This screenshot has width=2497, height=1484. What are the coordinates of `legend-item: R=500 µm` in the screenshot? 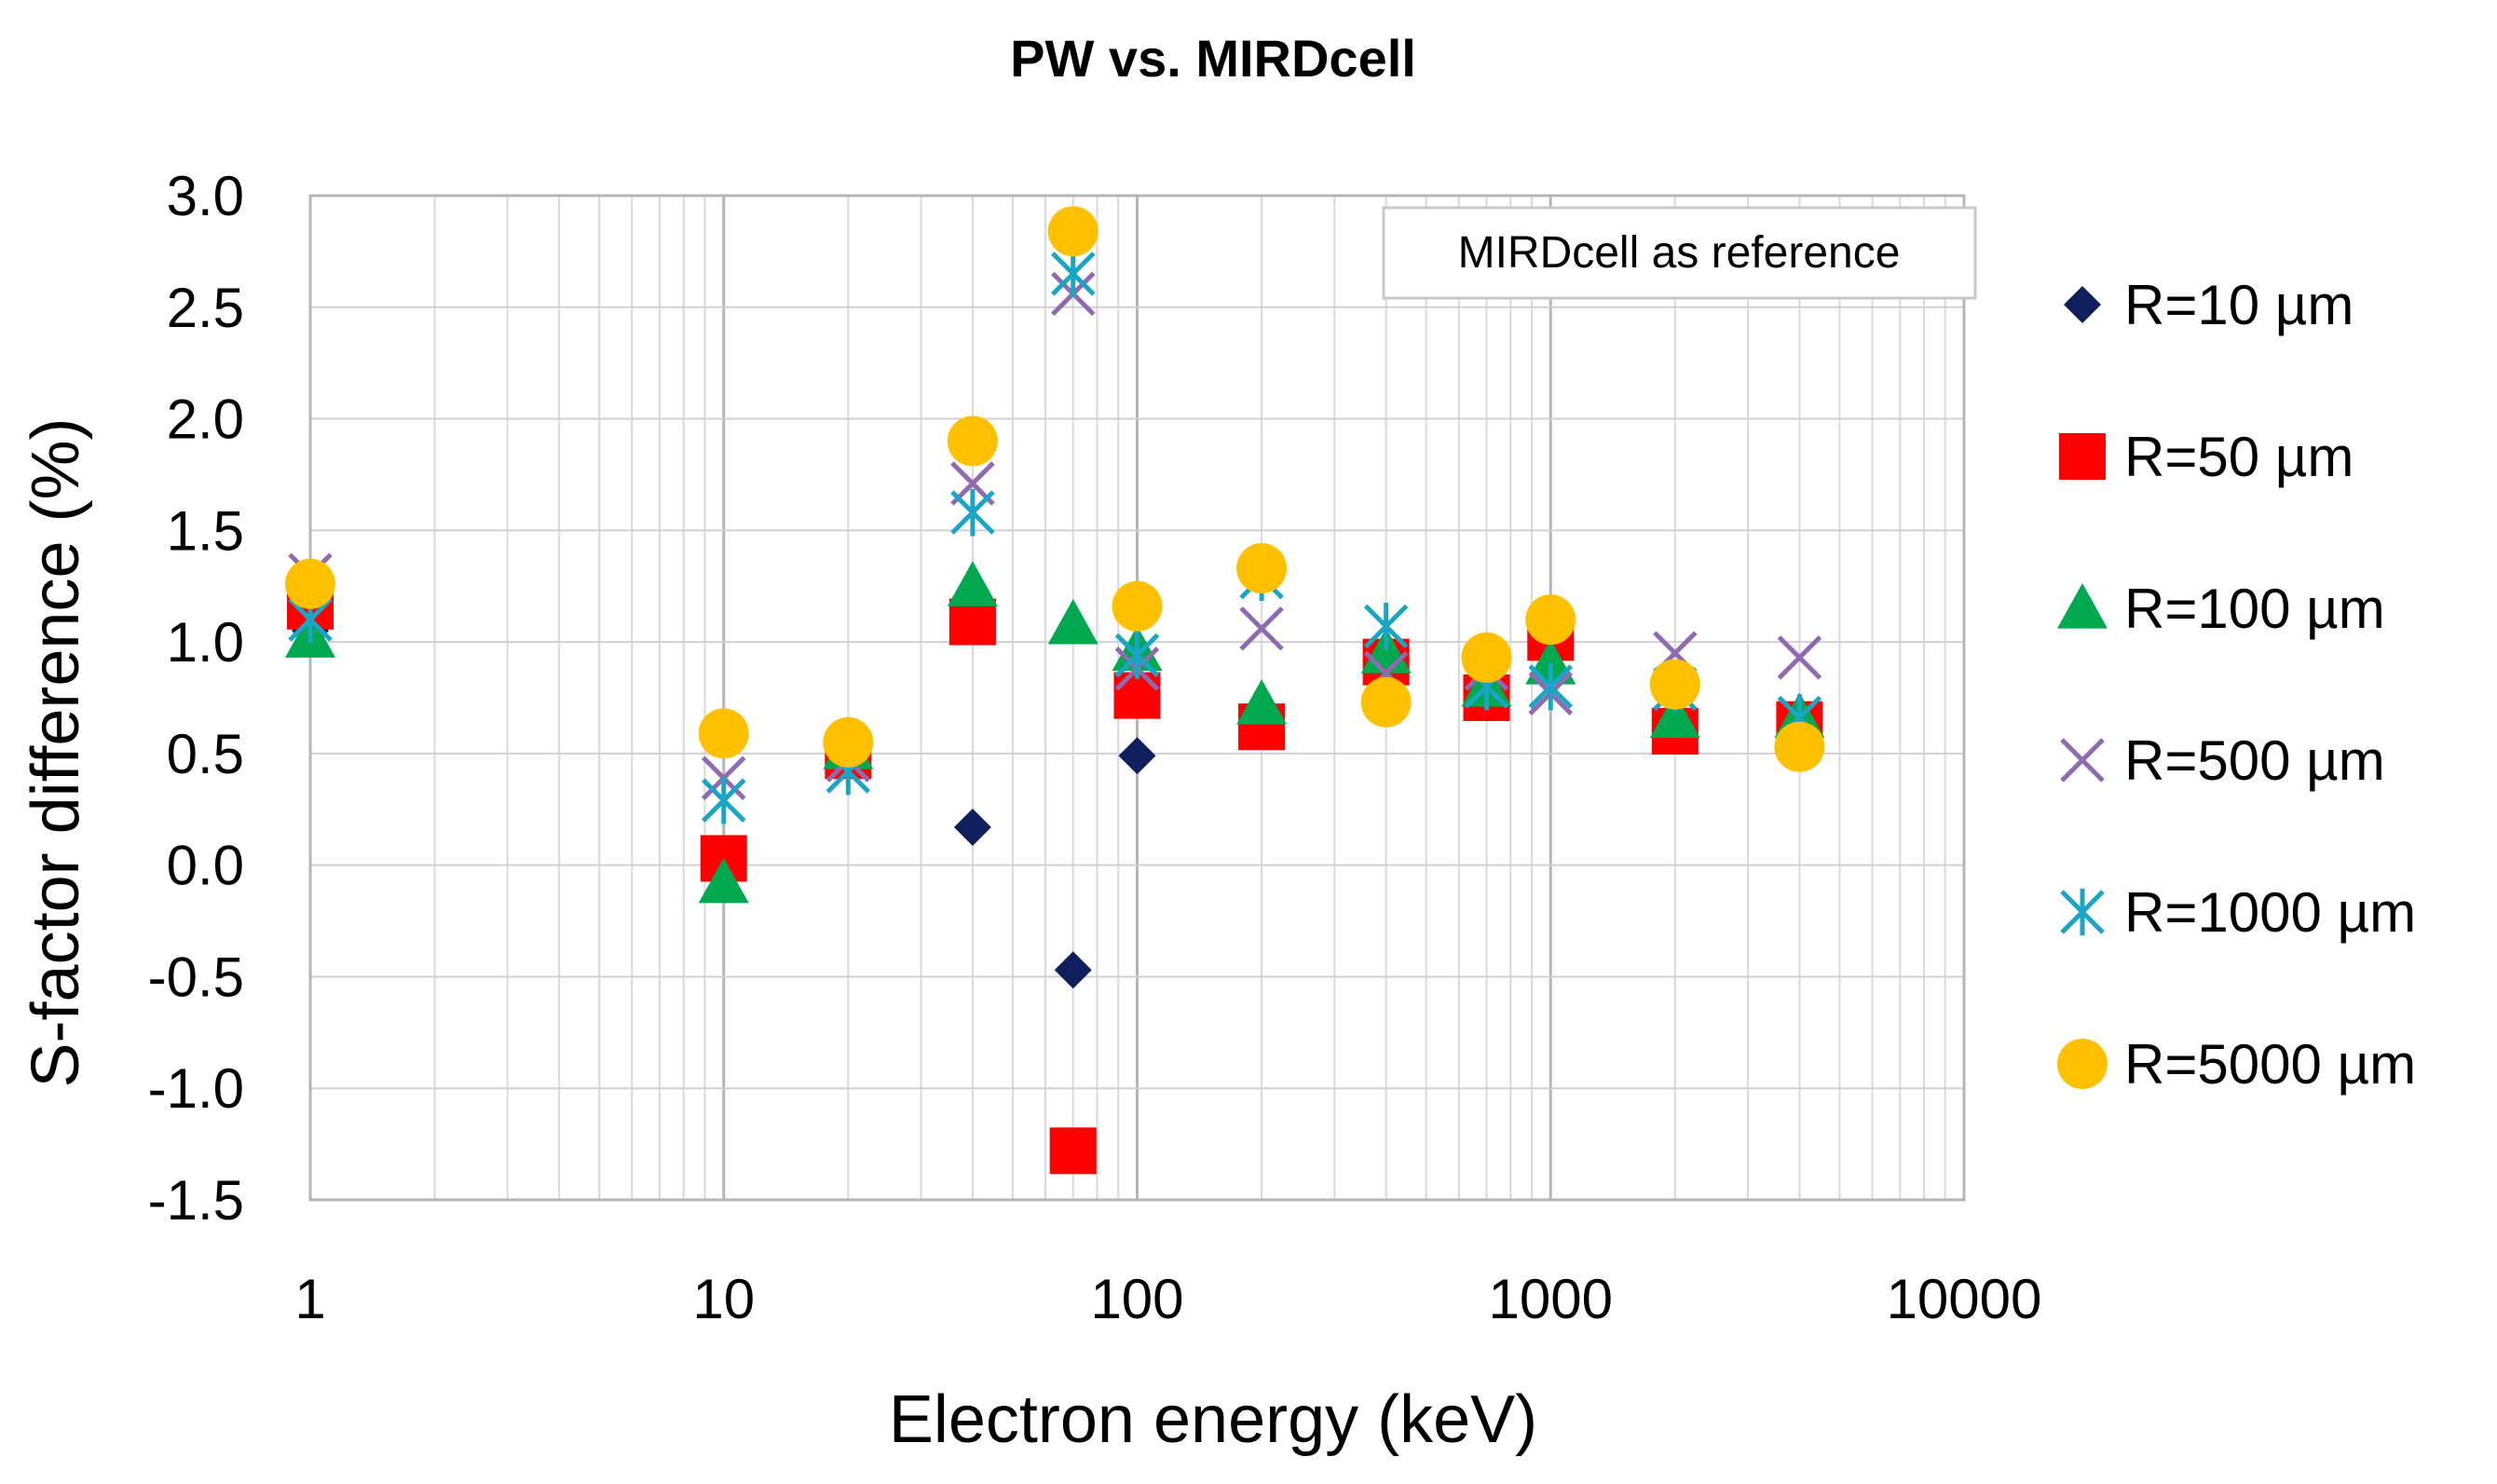 It's located at (2222, 760).